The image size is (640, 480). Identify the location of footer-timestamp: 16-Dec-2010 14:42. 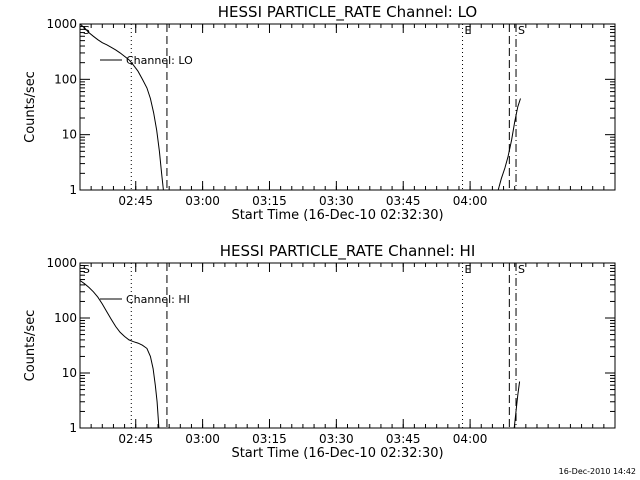
(597, 471).